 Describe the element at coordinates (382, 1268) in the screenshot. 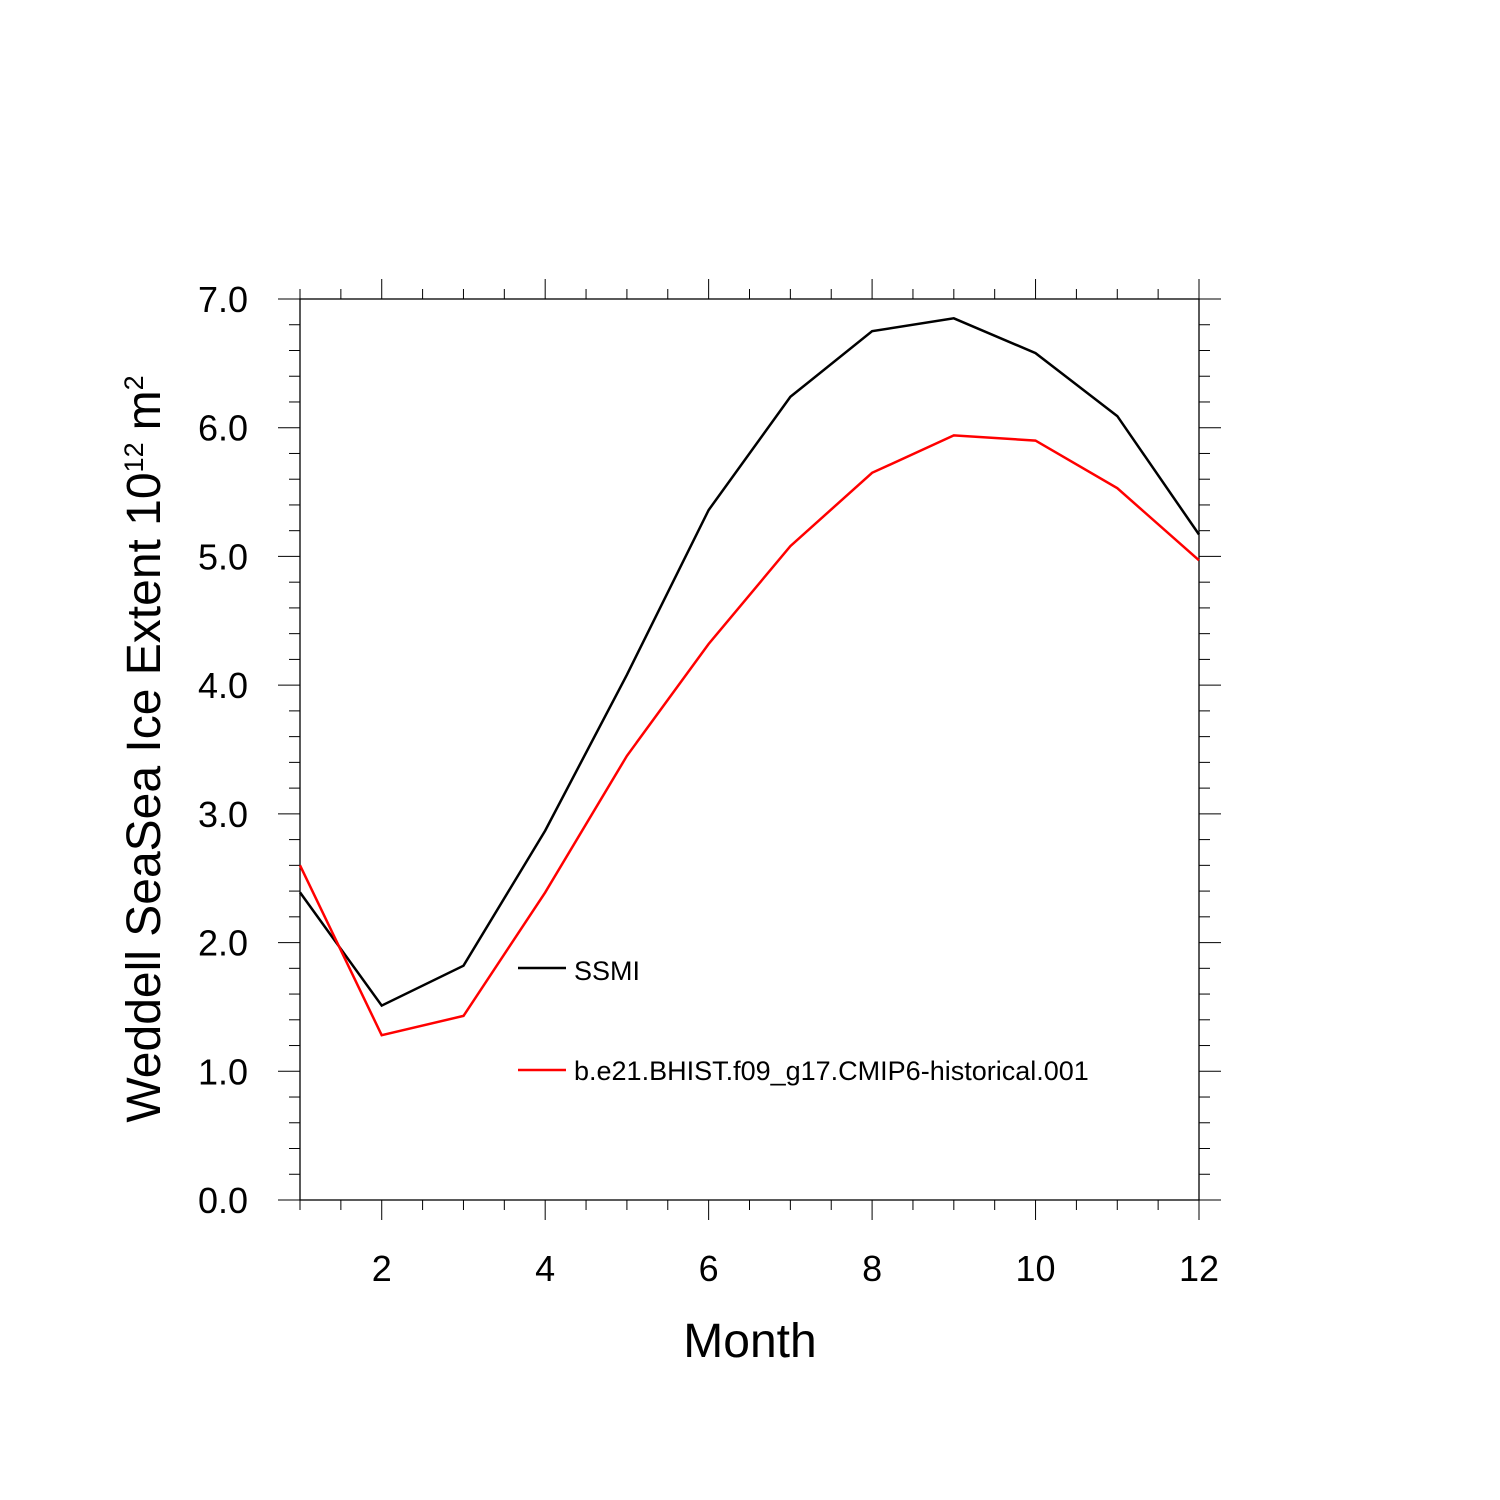

I see `x-tick-label: 2` at that location.